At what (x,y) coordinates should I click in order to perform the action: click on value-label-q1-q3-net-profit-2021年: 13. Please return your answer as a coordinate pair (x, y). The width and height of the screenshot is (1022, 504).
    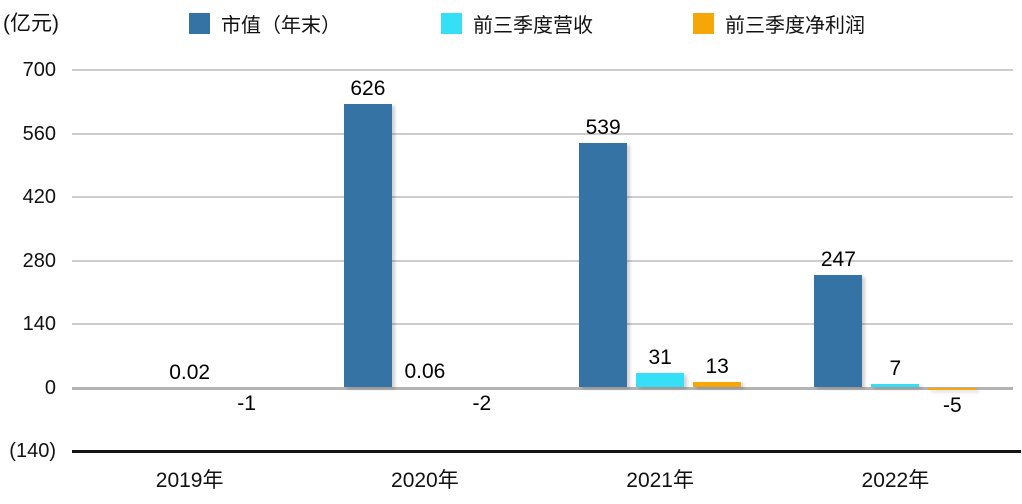
    Looking at the image, I should click on (717, 366).